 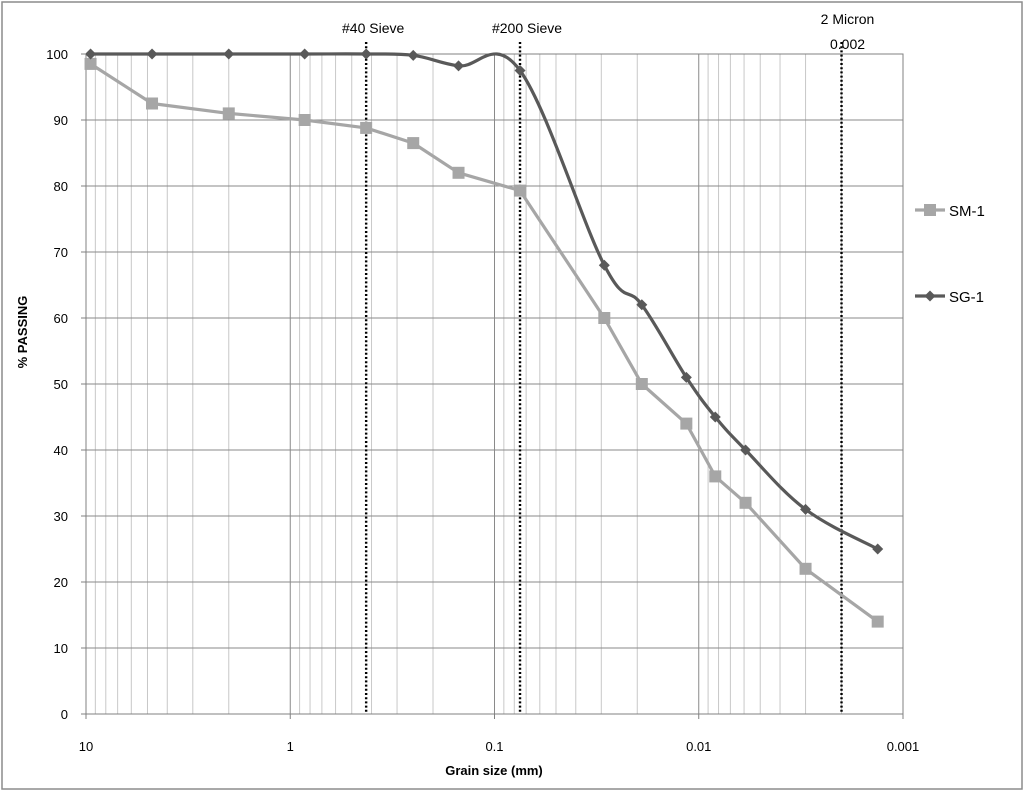 I want to click on legend: SM-1 SG-1, so click(x=950, y=254).